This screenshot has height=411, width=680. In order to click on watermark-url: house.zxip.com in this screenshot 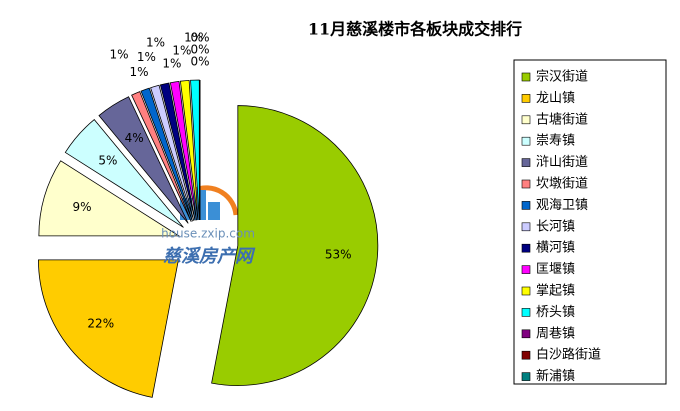, I will do `click(208, 234)`.